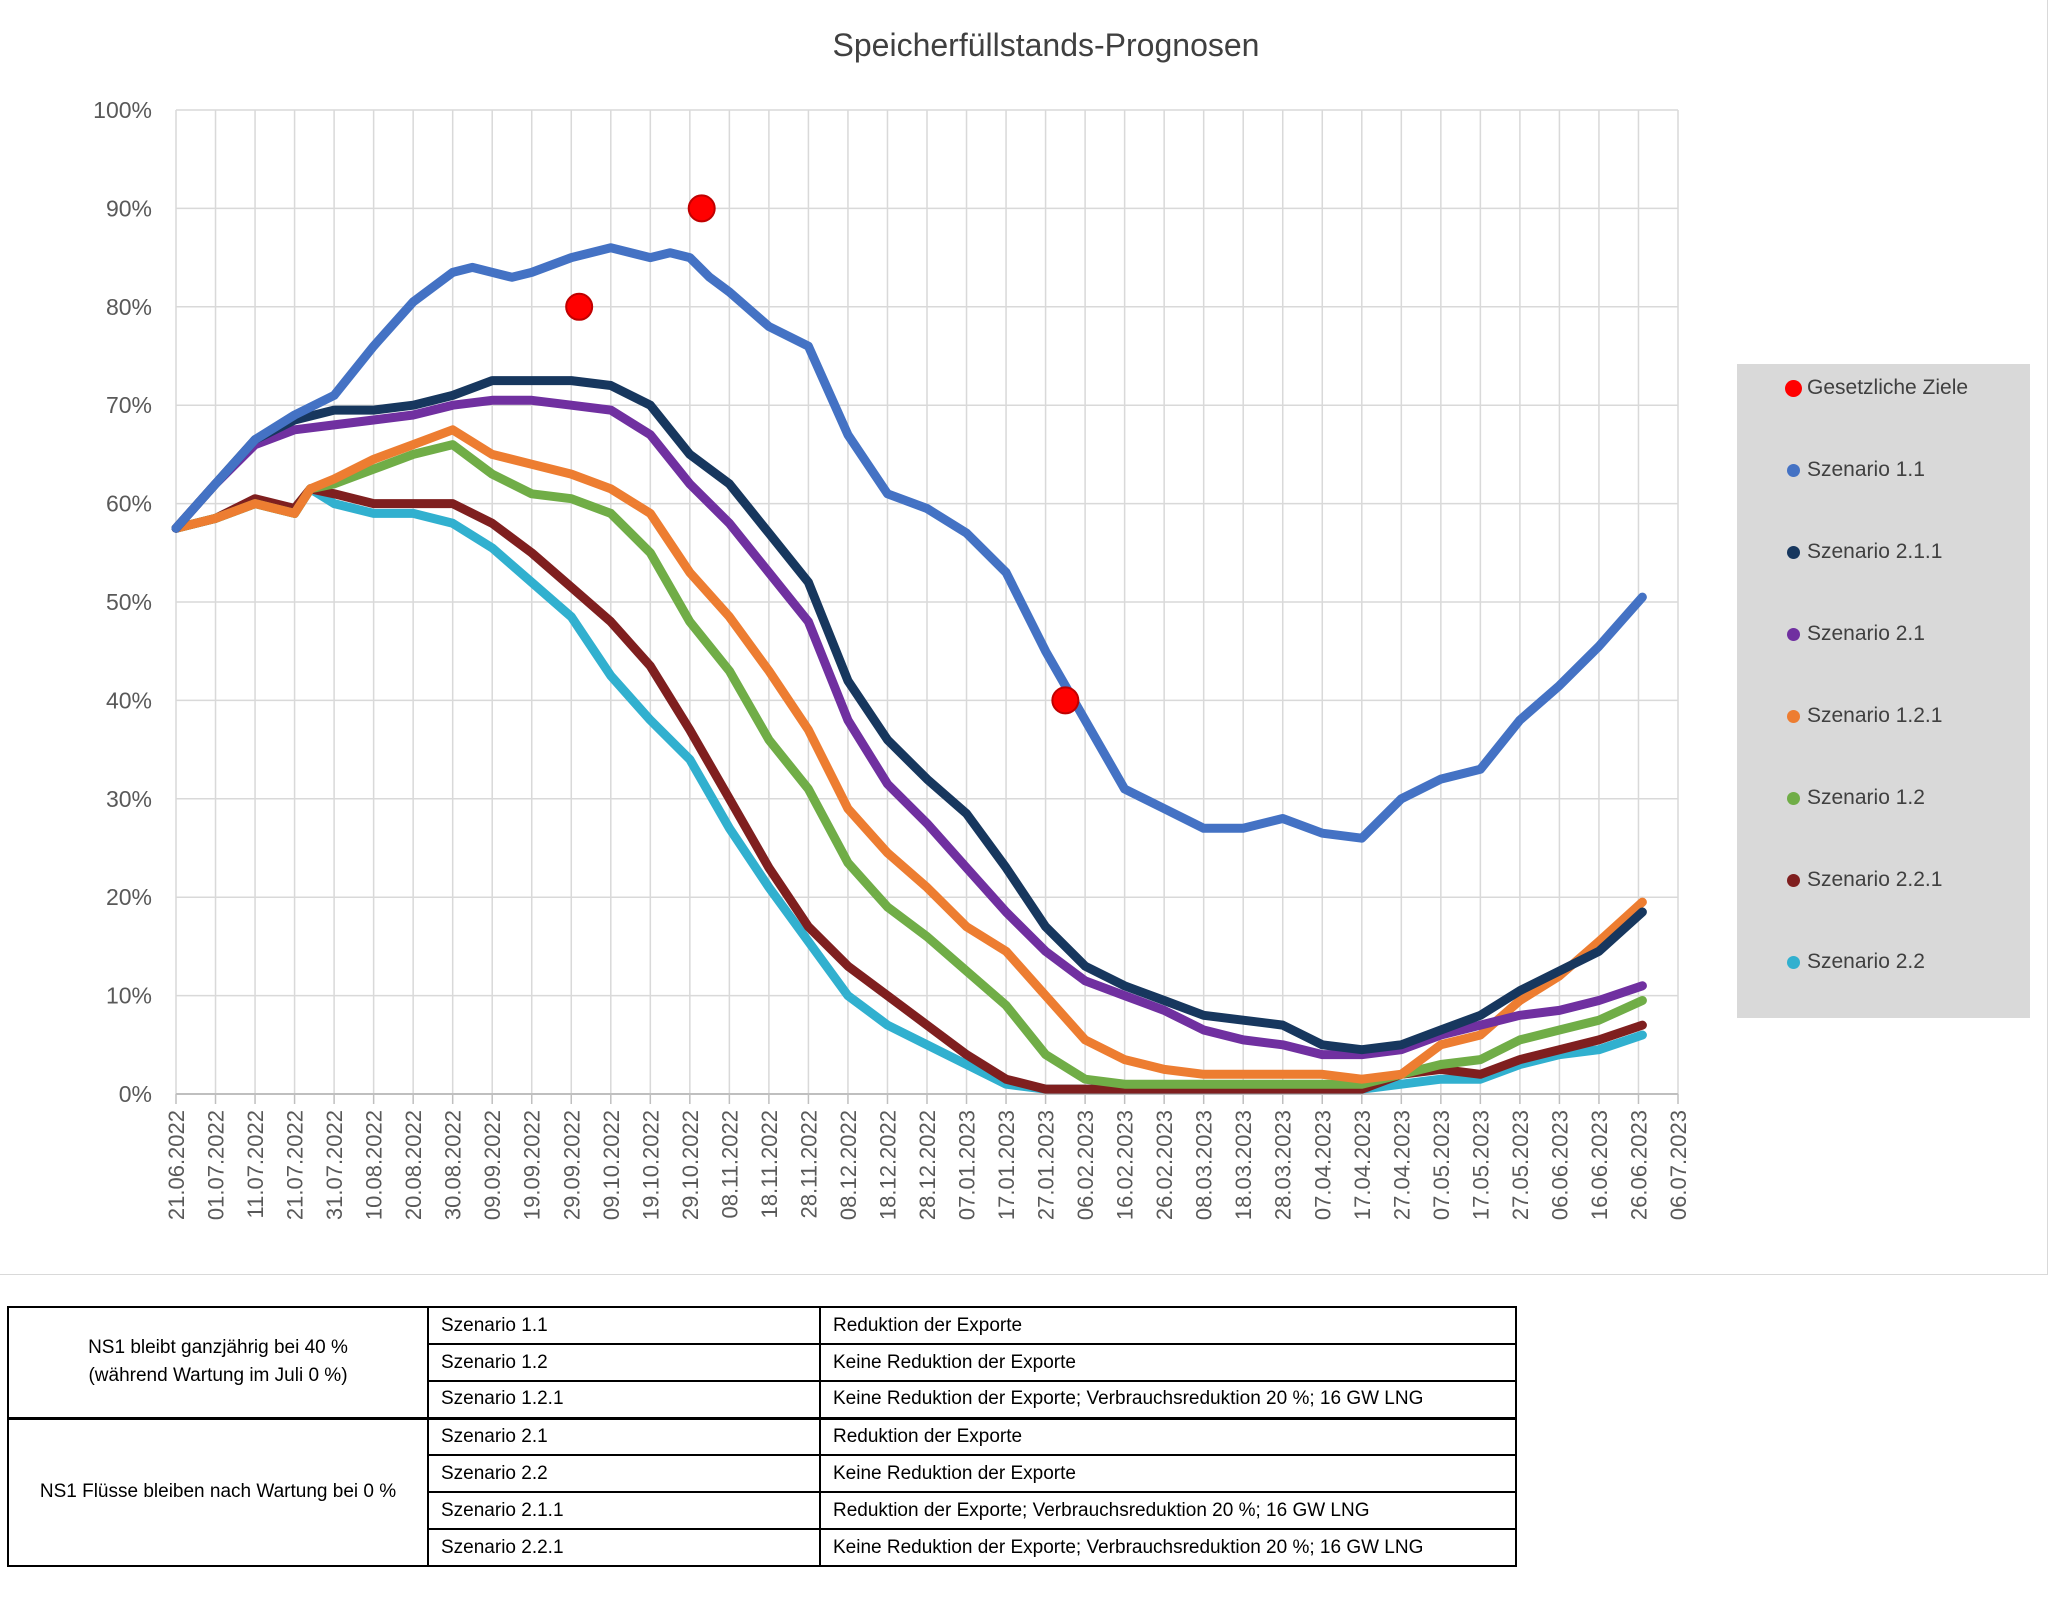  I want to click on x-tick-label: 11.07.2022, so click(255, 1164).